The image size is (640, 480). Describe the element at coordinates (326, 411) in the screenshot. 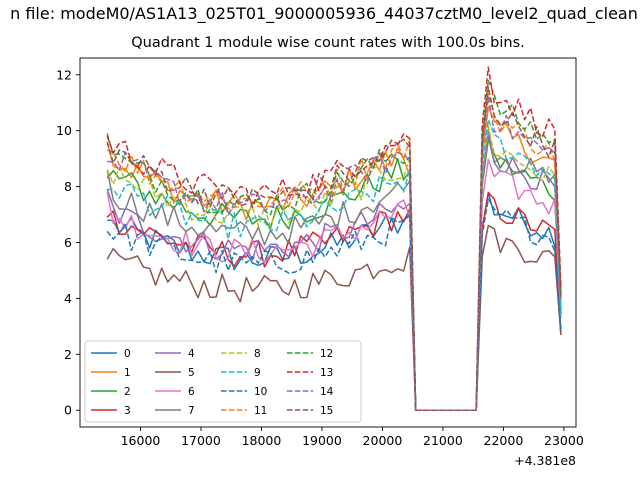

I see `legend-label-15: 15` at that location.